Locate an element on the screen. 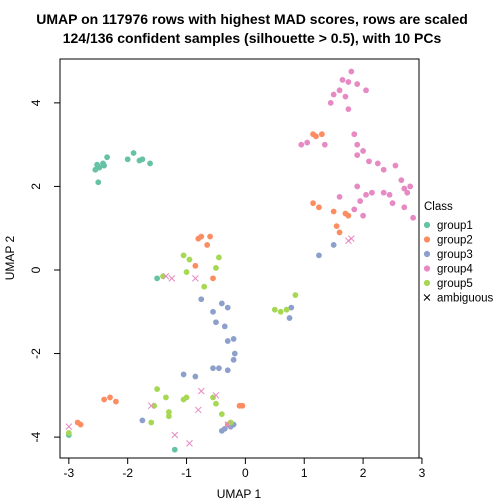 This screenshot has width=504, height=504. legend-item-group3: group3 is located at coordinates (448, 255).